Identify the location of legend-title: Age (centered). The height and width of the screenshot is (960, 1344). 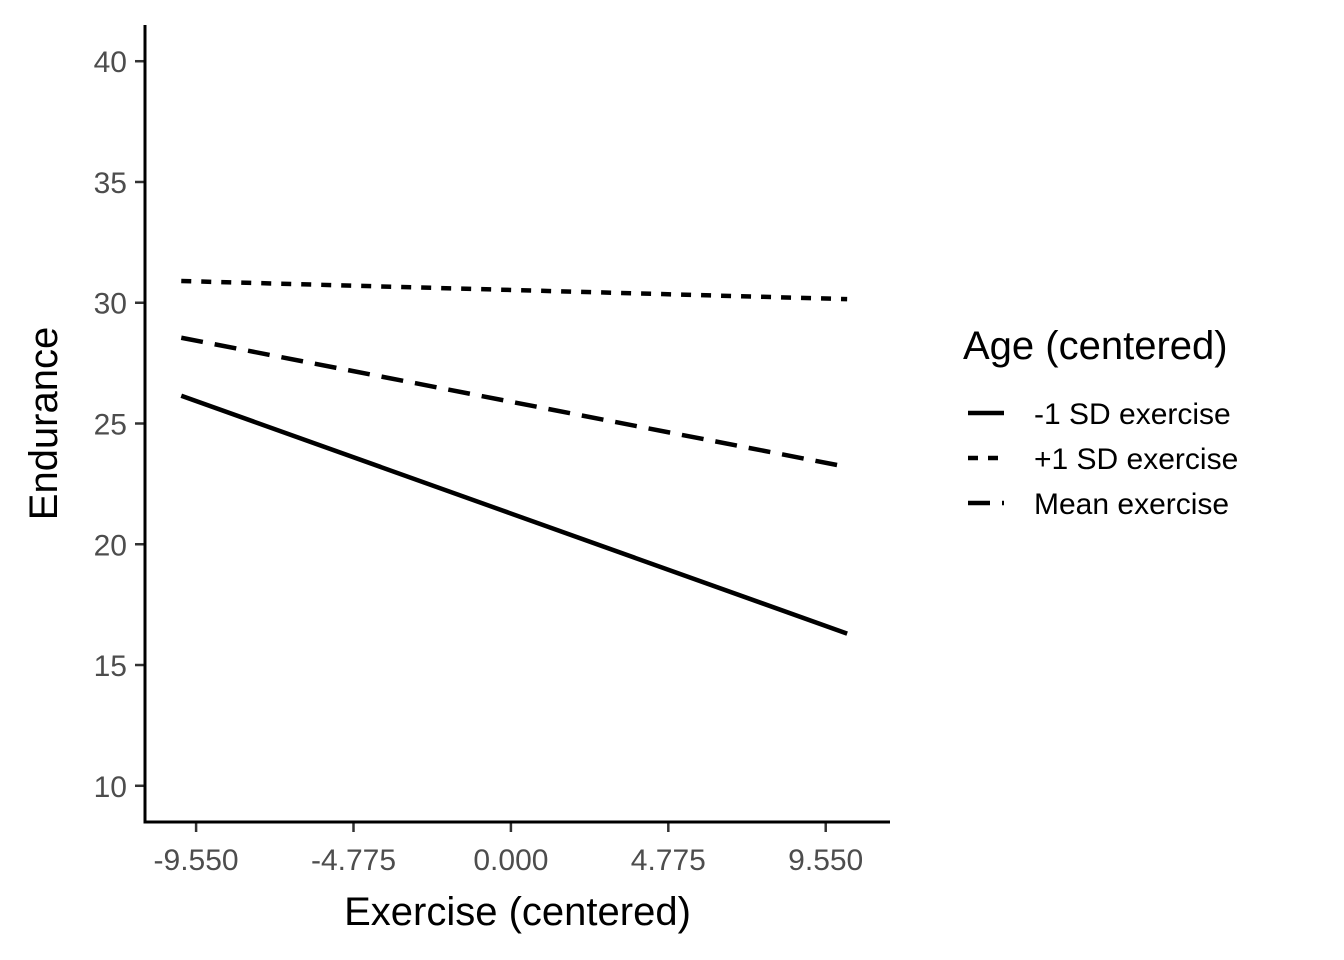
(1095, 346).